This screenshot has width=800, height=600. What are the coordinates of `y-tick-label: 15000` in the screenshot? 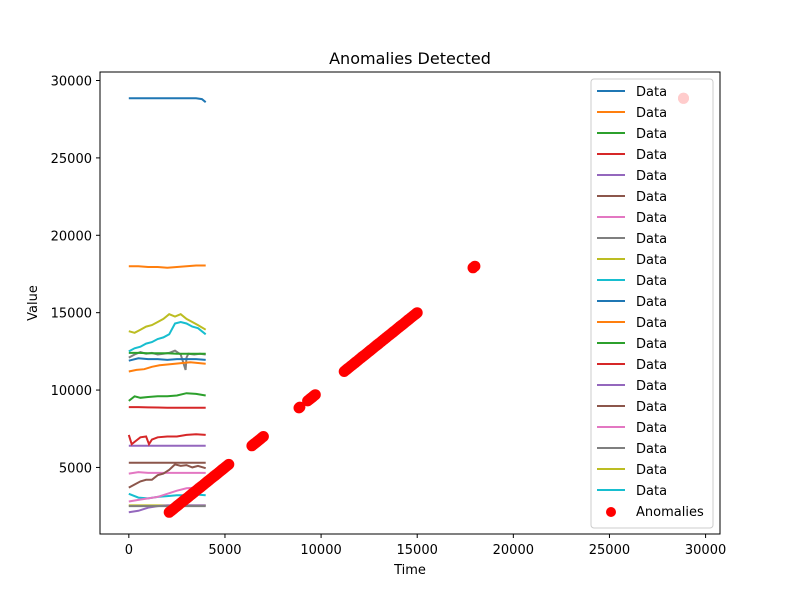 It's located at (71, 314).